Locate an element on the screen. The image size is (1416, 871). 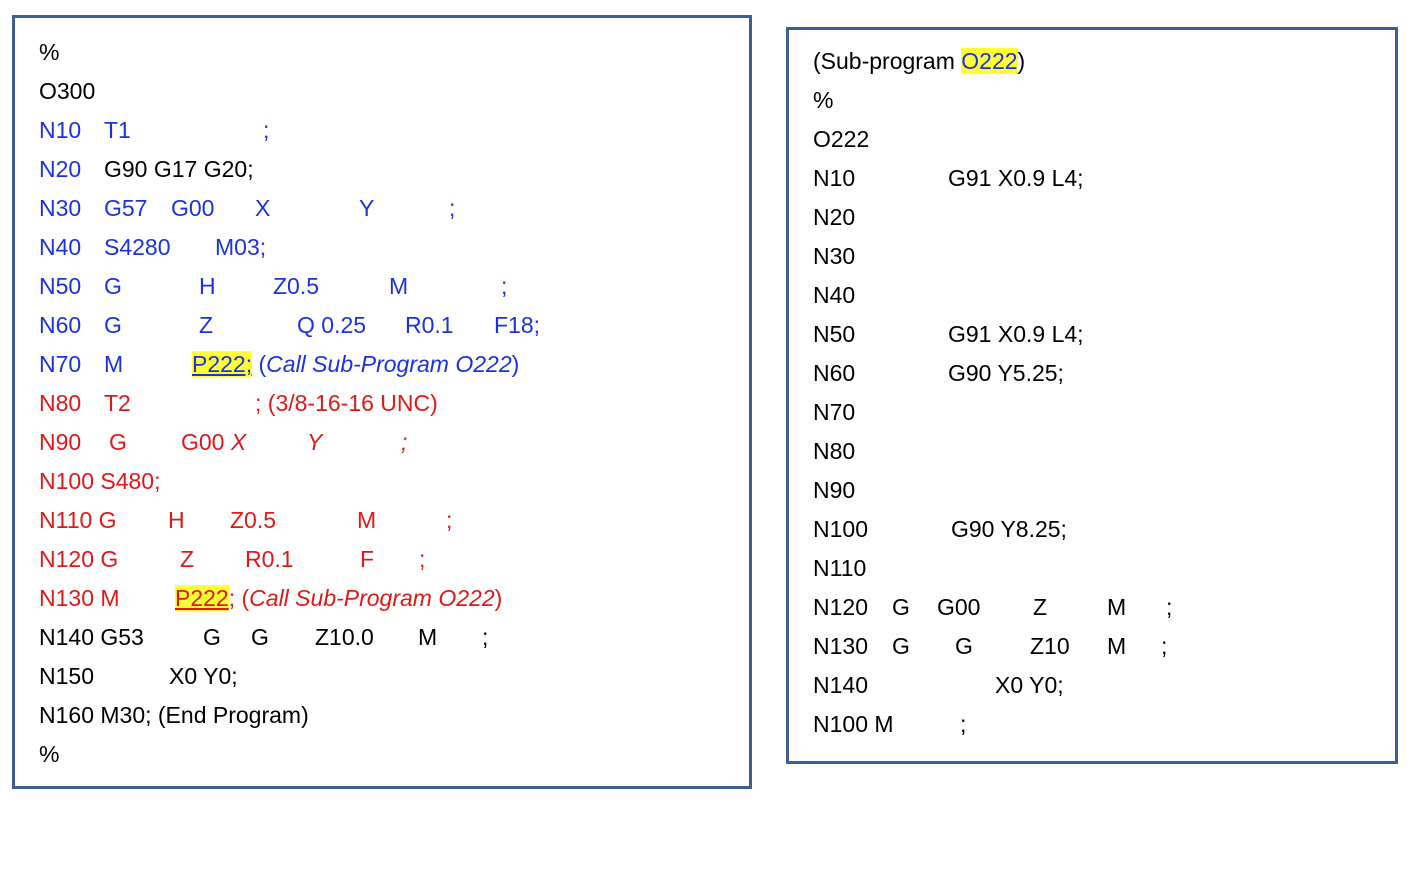
block-number: N40 is located at coordinates (834, 295).